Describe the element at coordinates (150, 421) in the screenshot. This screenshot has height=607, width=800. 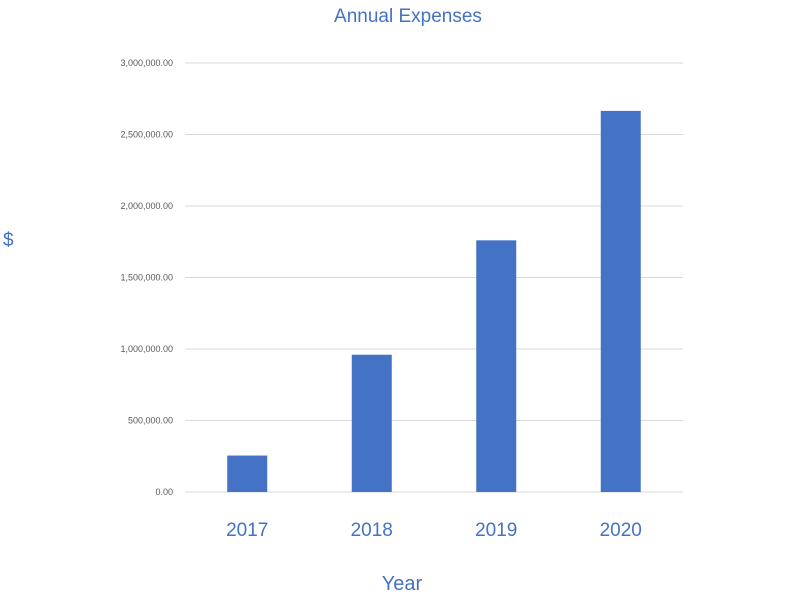
I see `y-tick-label: 500,000.00` at that location.